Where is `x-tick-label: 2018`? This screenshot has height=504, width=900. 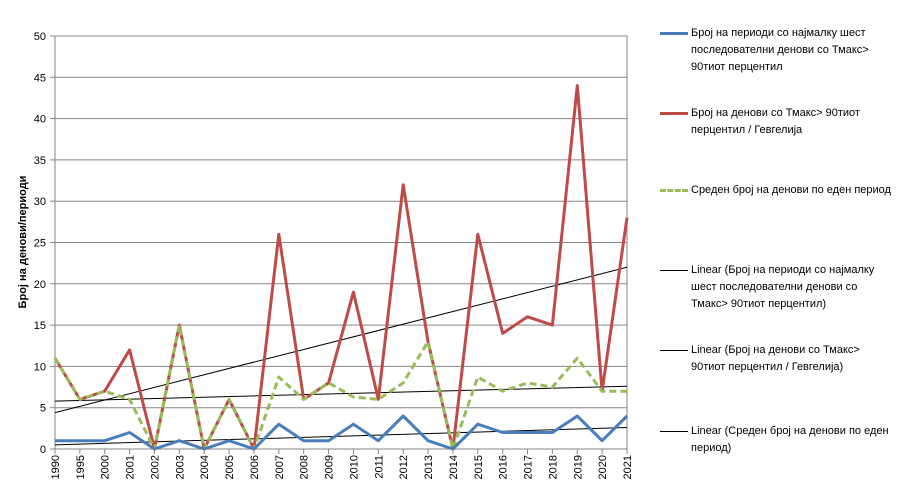
x-tick-label: 2018 is located at coordinates (553, 467).